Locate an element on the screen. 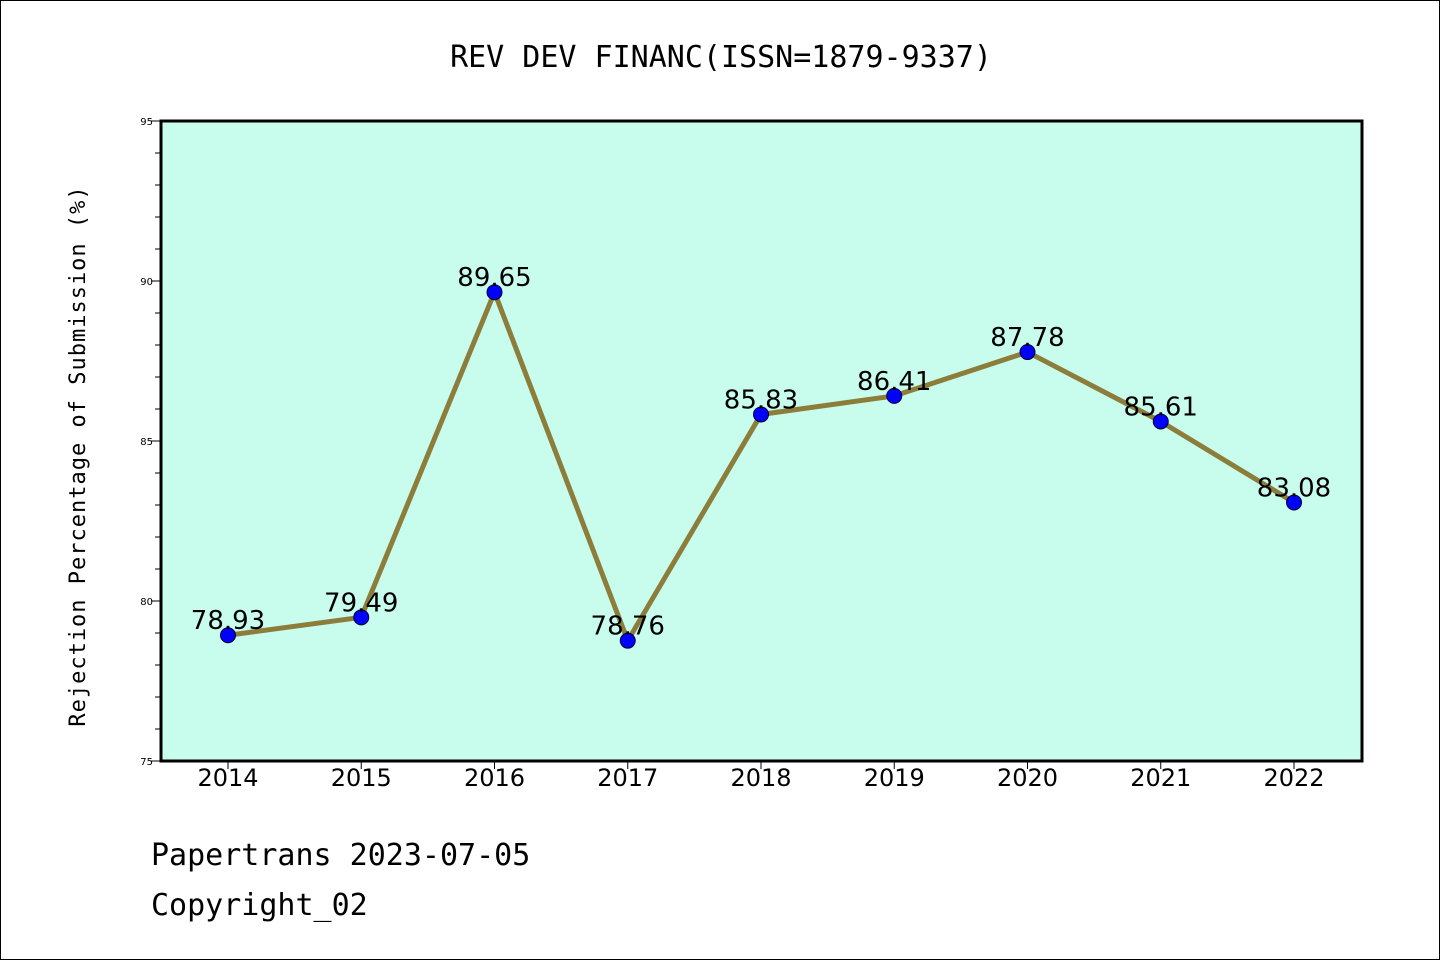  x-axis: 2014 2015 2016 2017 2018 2019 2020 2021 2022 is located at coordinates (761, 776).